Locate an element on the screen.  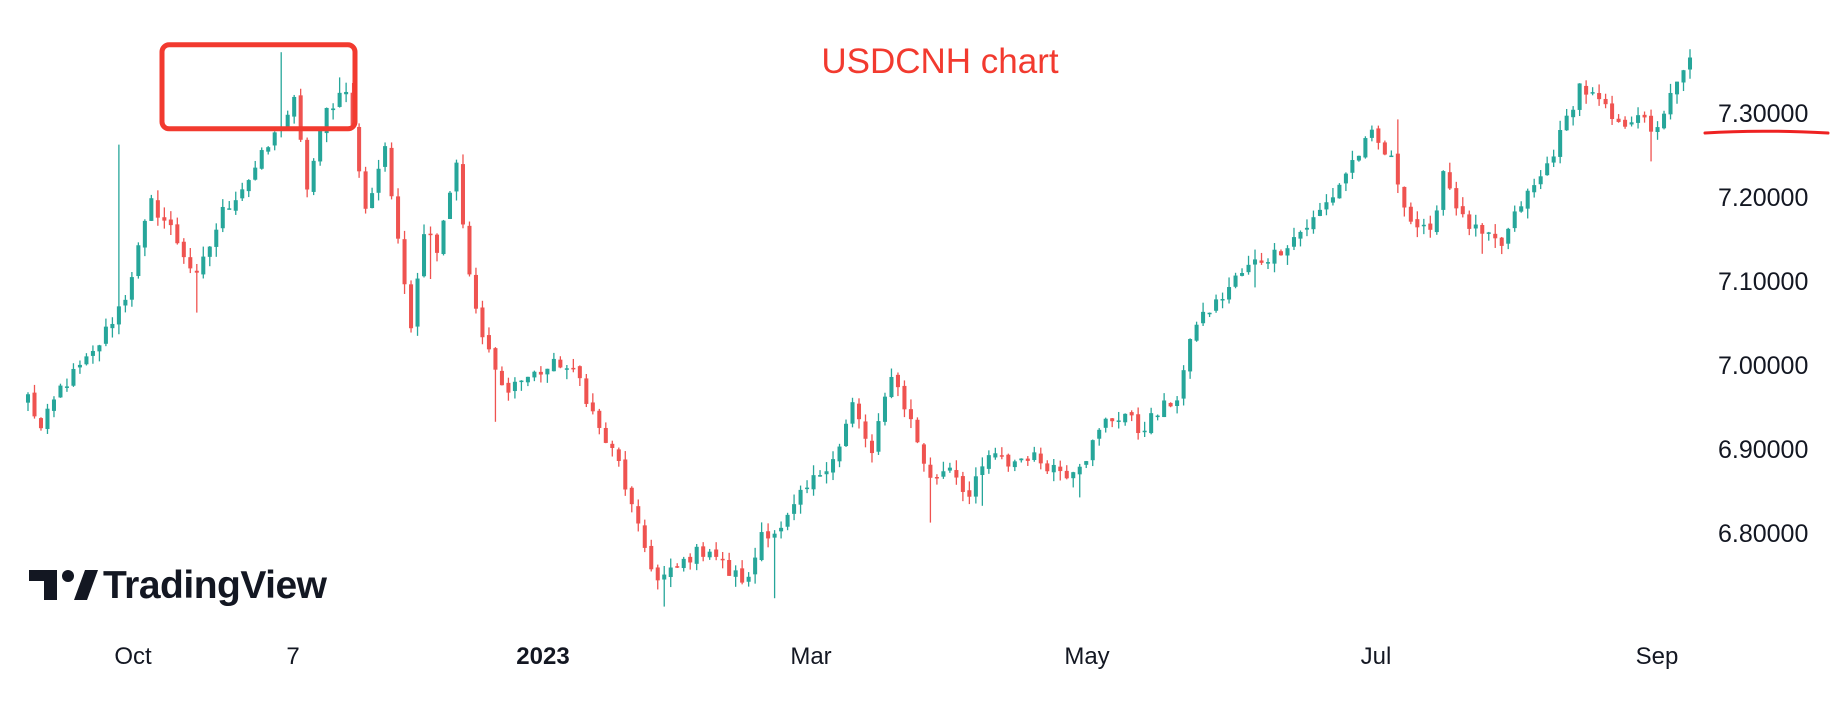
y-tick-label: 7.00000 is located at coordinates (1763, 366).